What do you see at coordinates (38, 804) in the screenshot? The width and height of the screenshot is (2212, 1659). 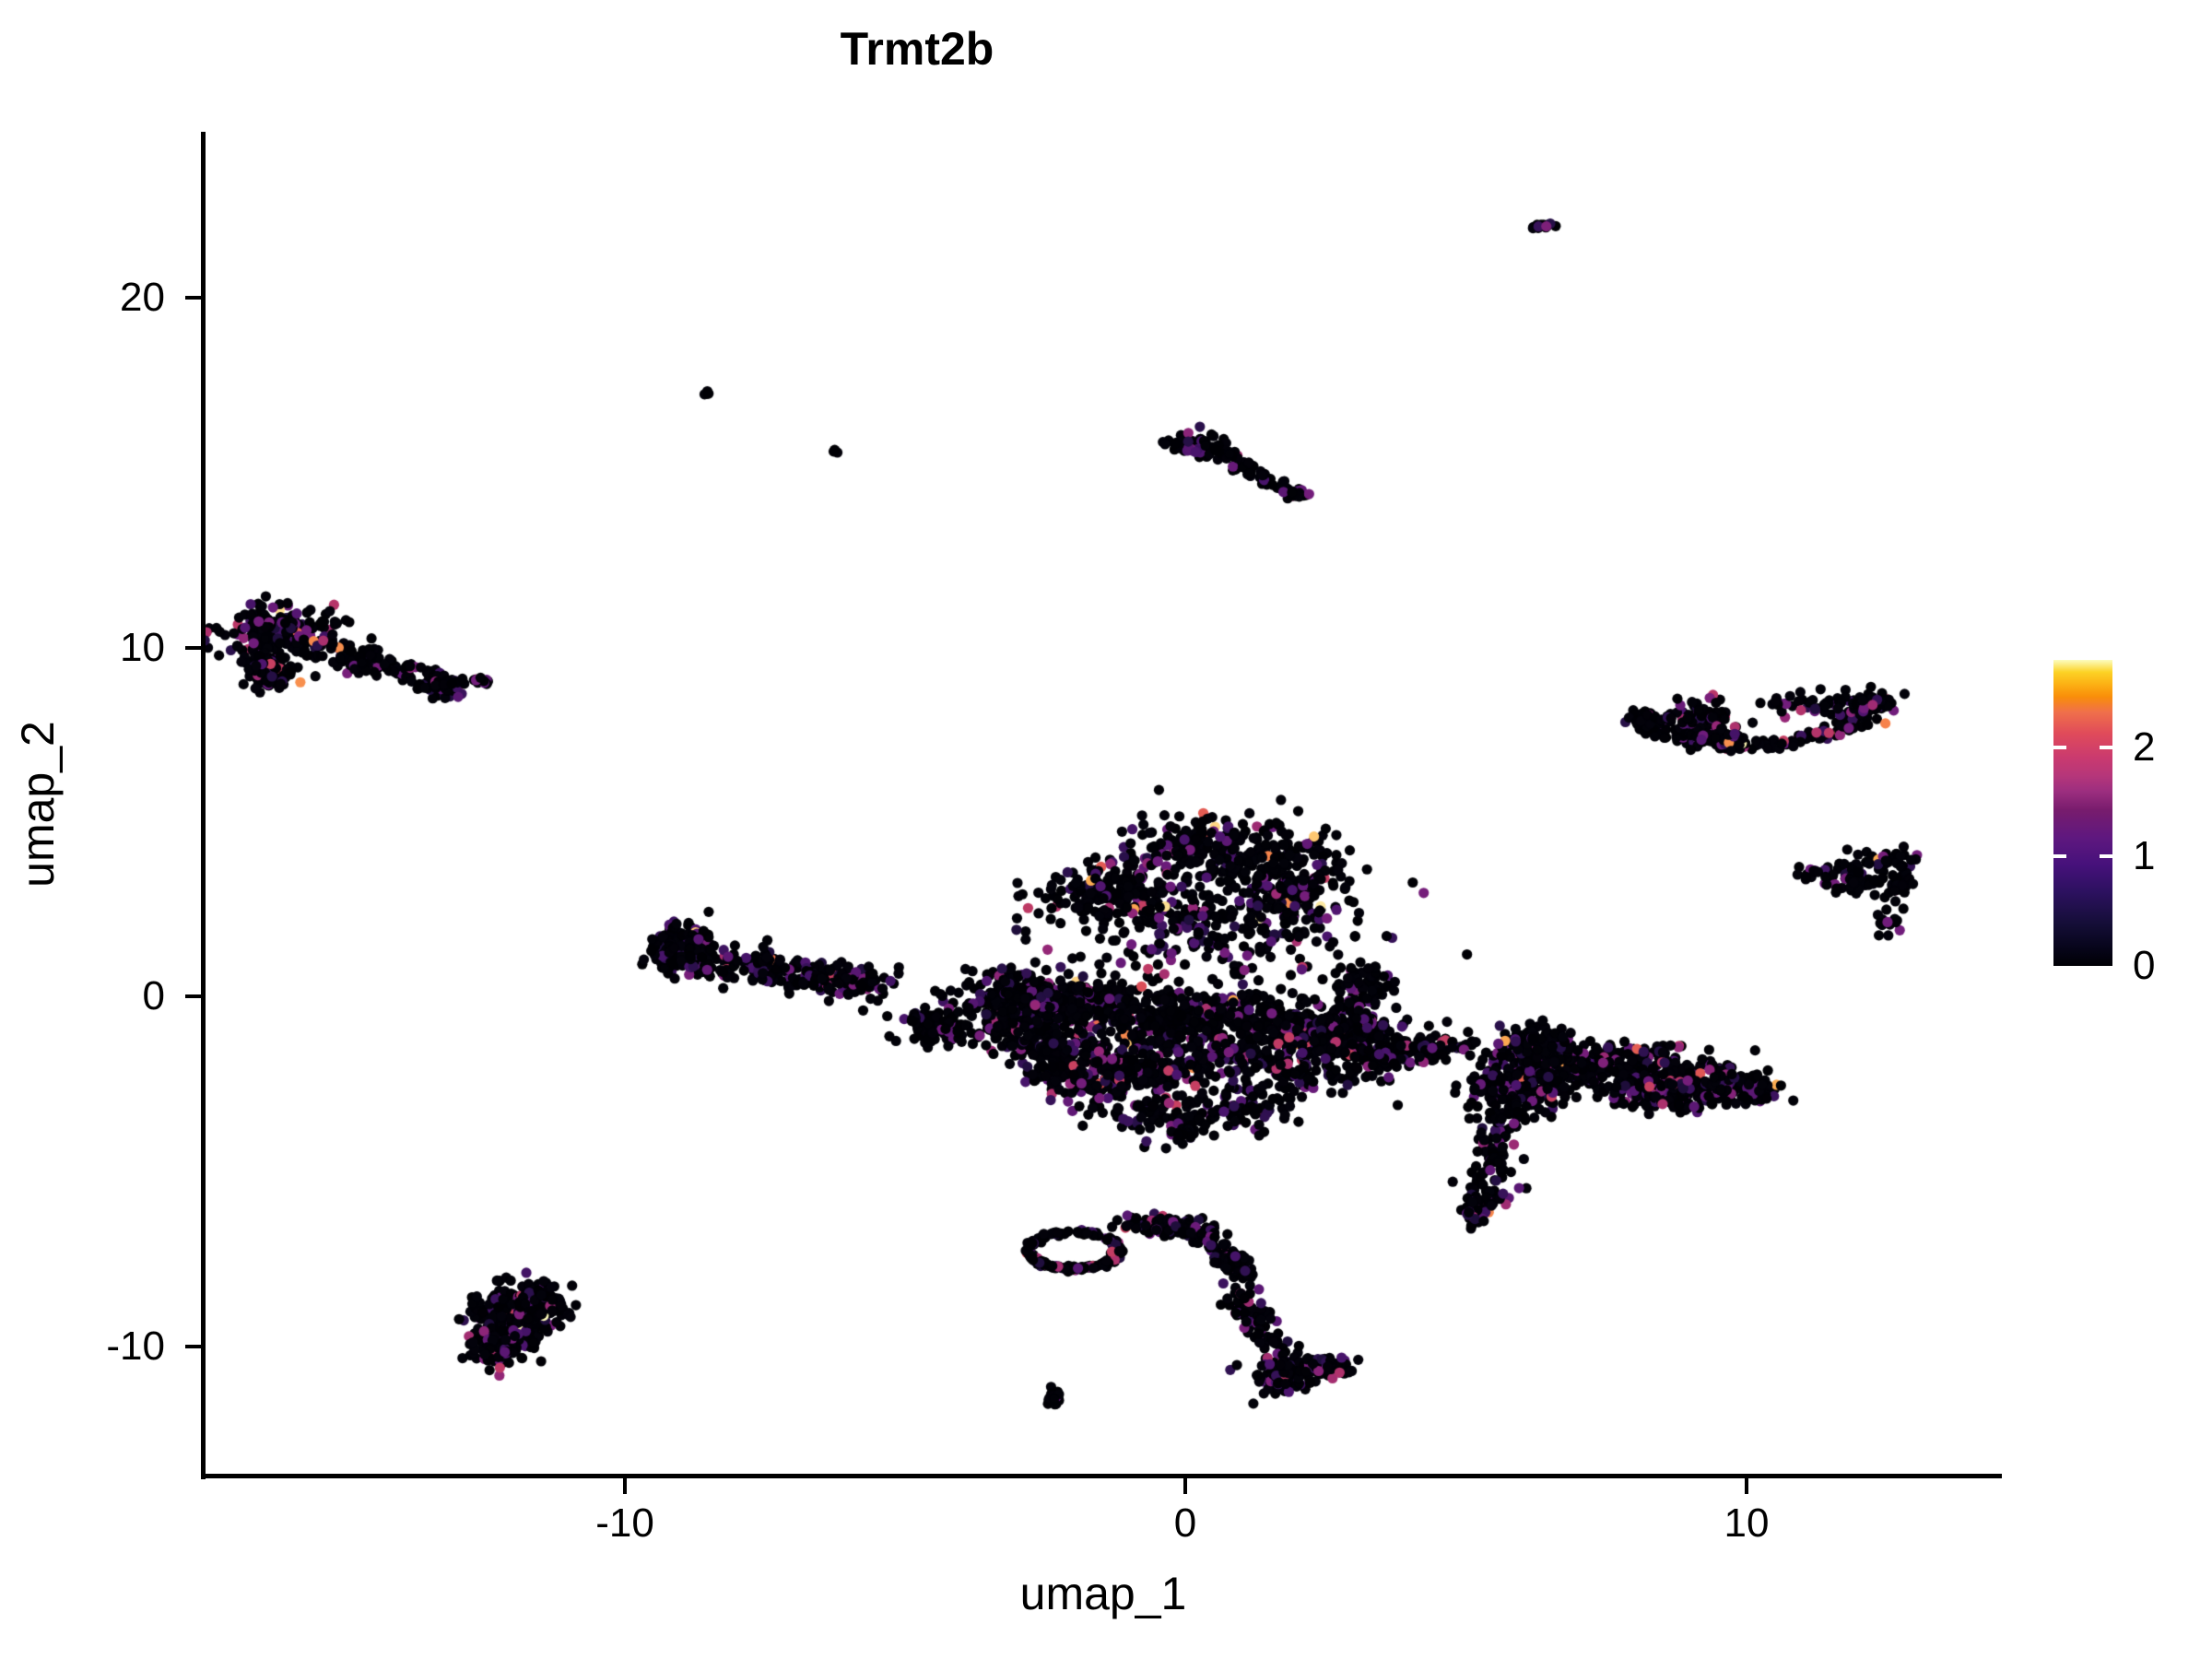 I see `y-axis-title: umap_2` at bounding box center [38, 804].